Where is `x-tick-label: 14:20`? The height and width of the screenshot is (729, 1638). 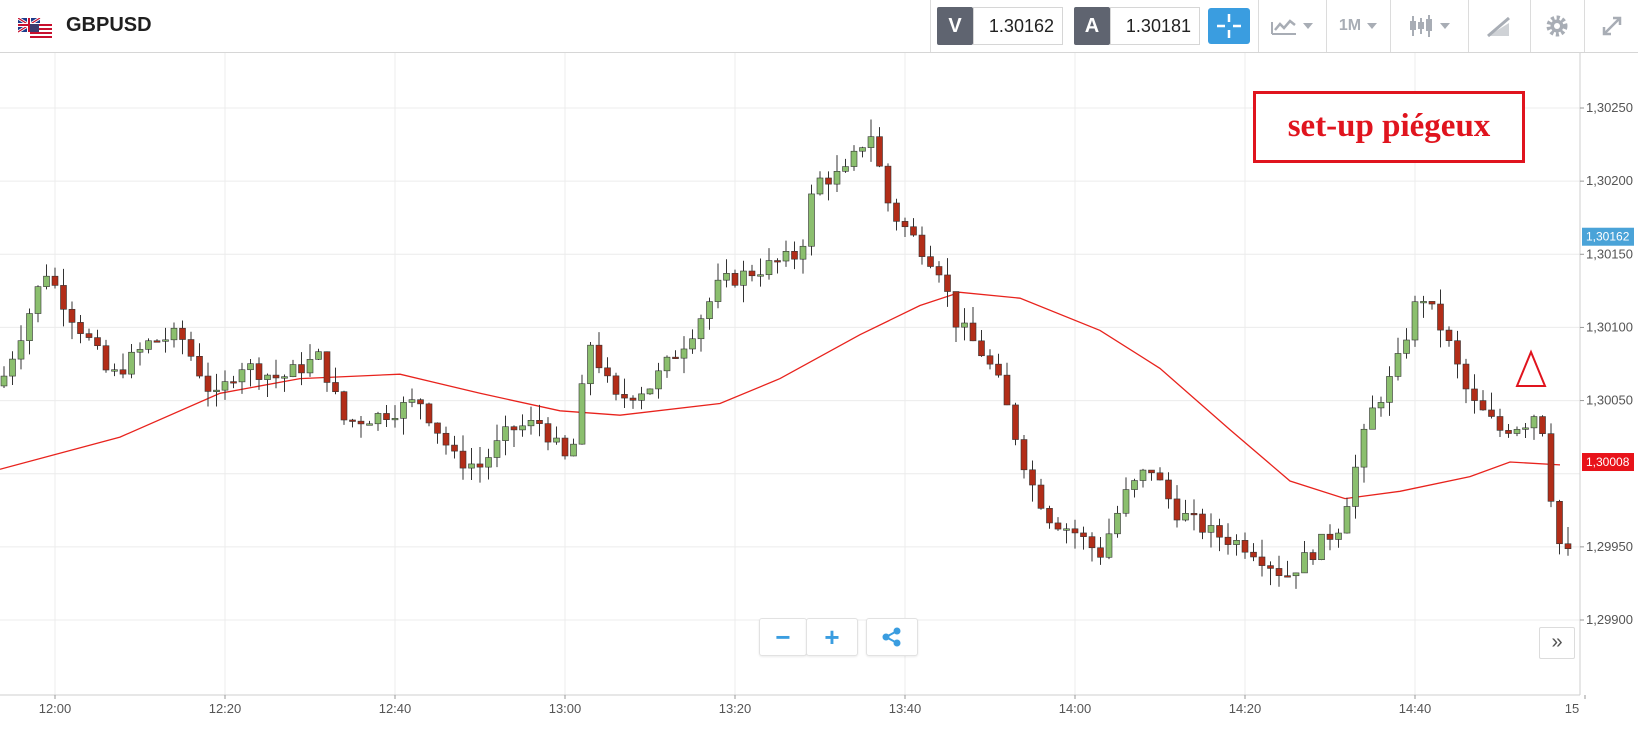
x-tick-label: 14:20 is located at coordinates (1245, 708).